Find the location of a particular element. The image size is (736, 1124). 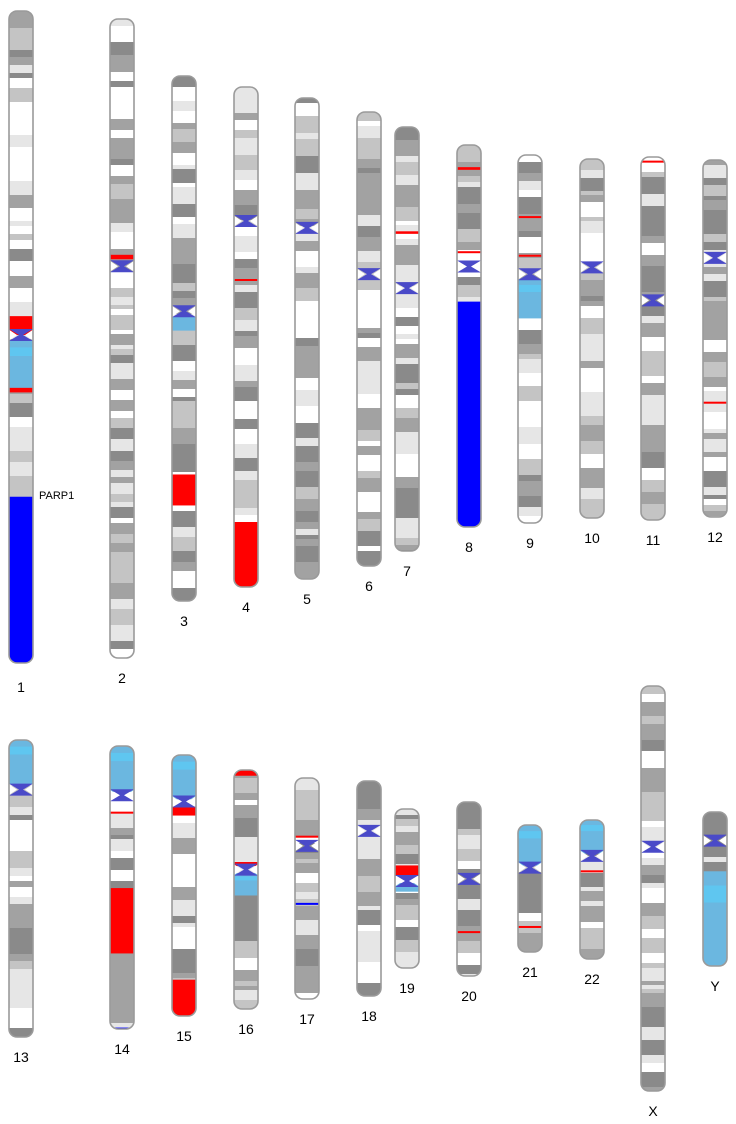

chromosome-20: 20 is located at coordinates (469, 902).